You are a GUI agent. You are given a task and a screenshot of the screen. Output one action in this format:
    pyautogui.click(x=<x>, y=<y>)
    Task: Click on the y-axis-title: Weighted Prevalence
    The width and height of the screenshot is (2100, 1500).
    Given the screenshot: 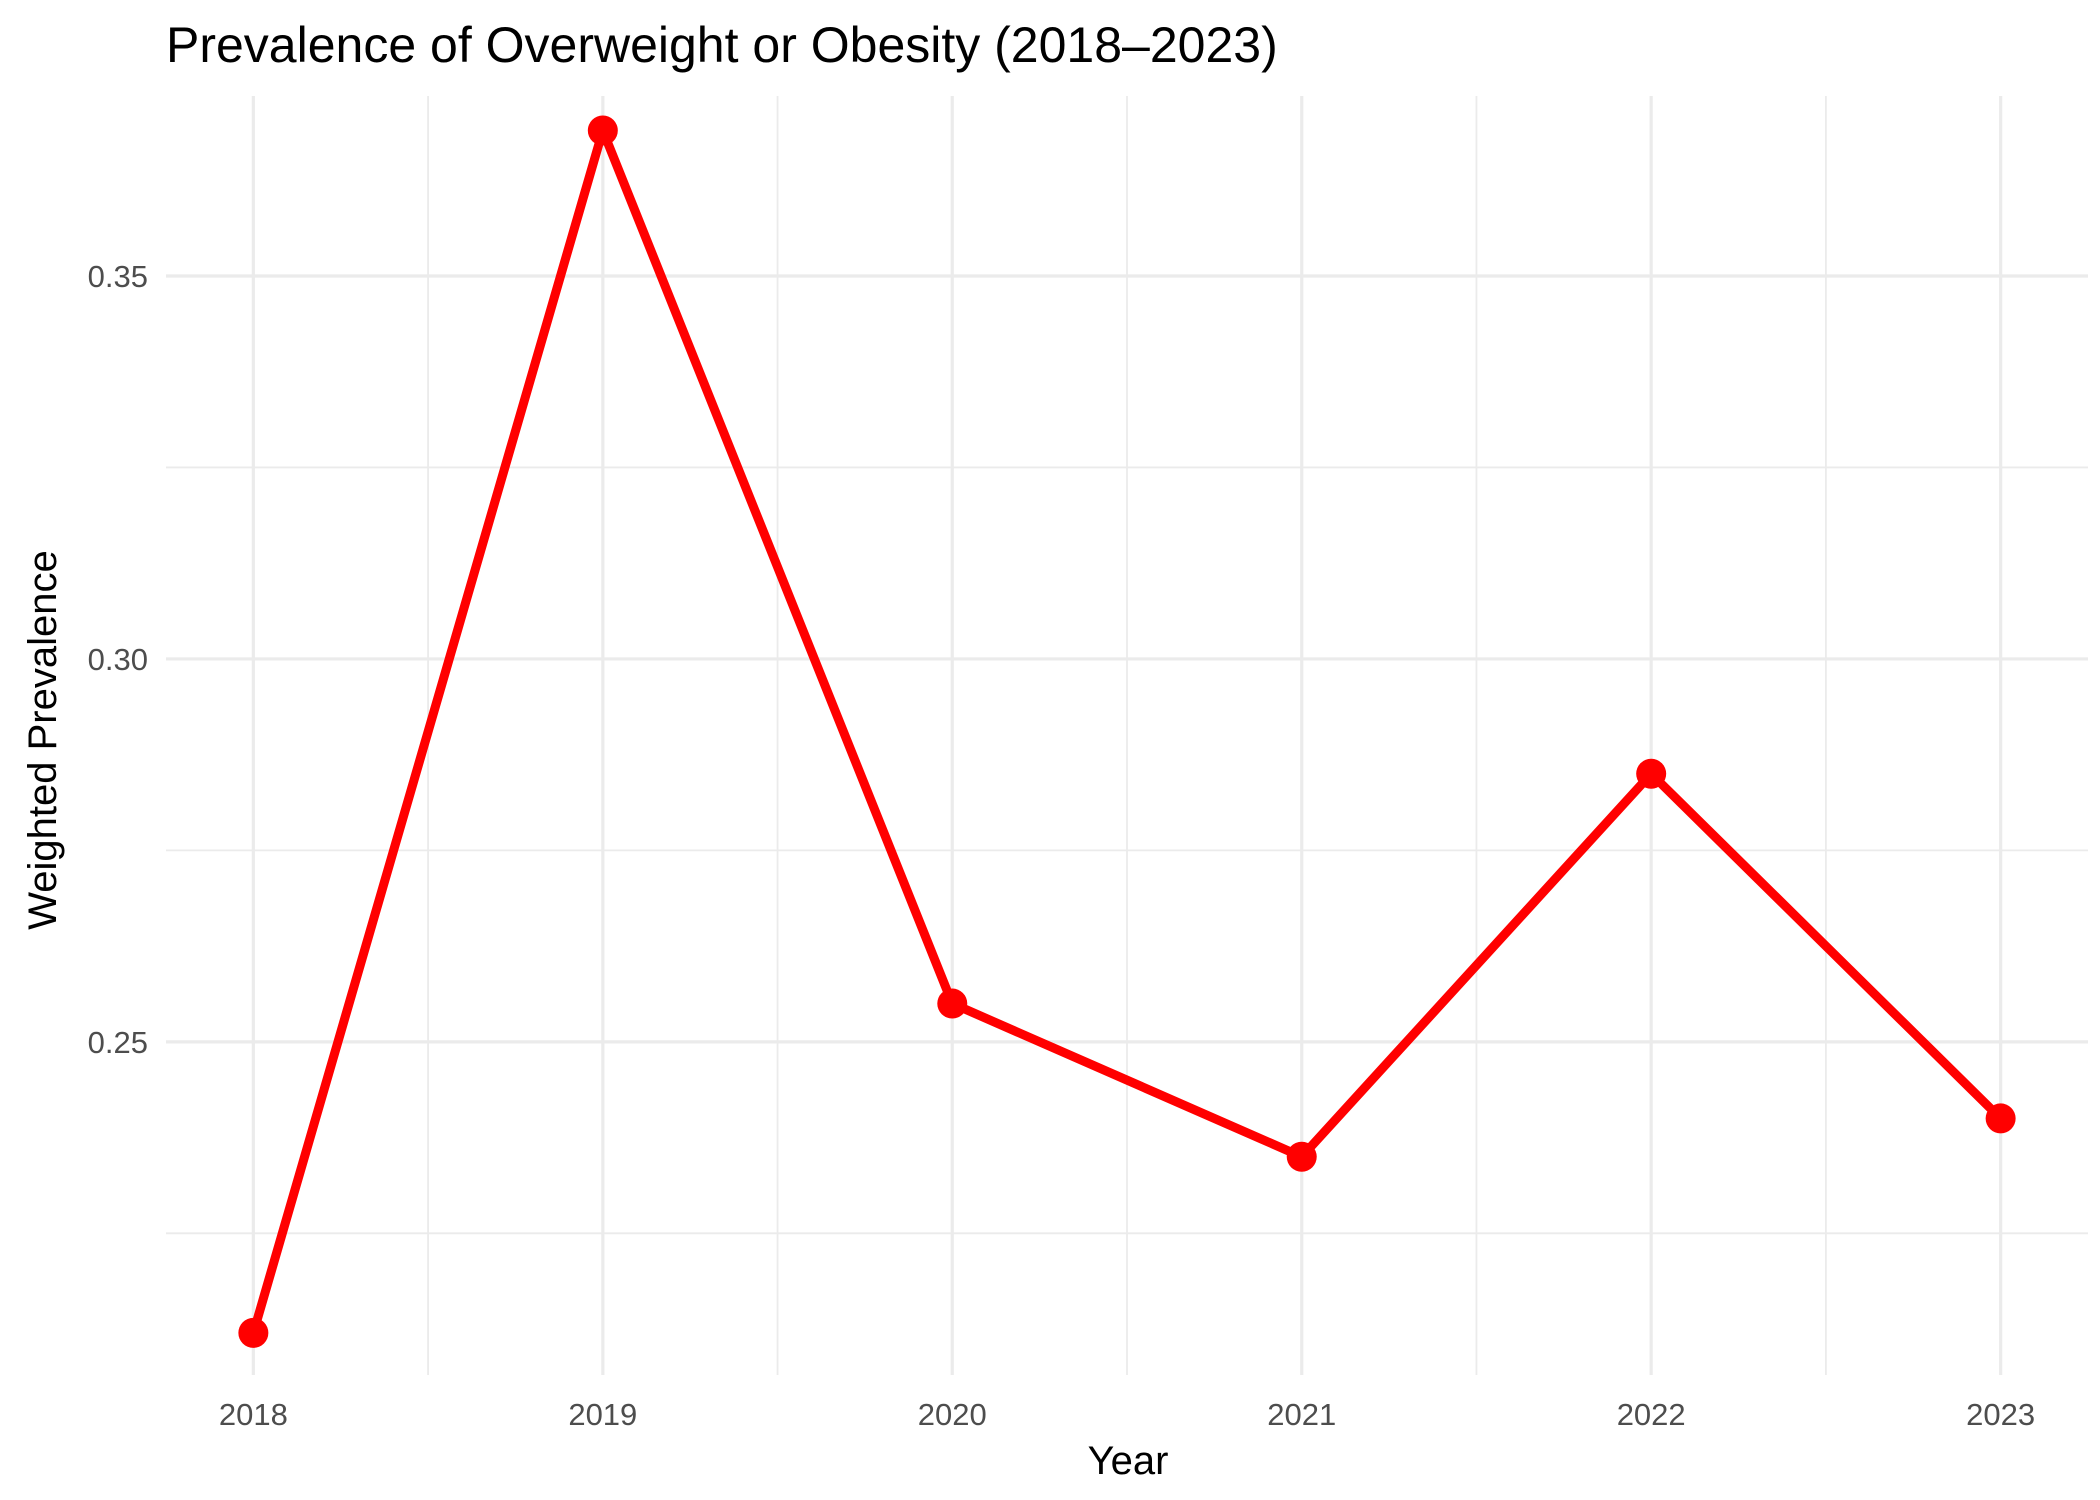 What is the action you would take?
    pyautogui.click(x=43, y=740)
    